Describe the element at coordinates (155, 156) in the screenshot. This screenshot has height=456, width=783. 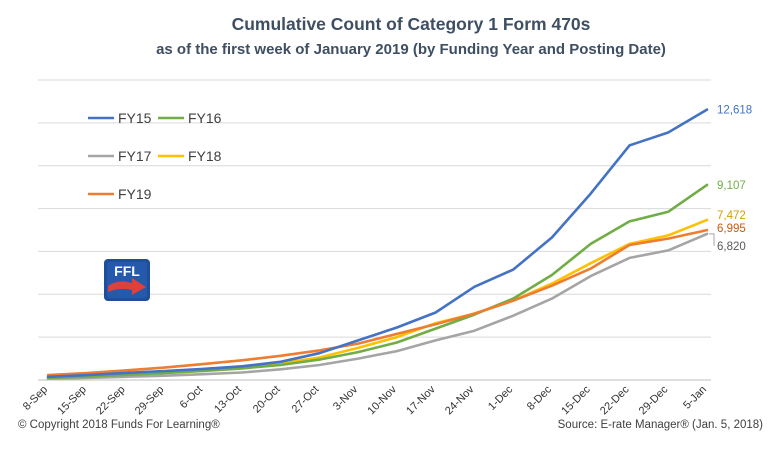
I see `legend: FY15 FY16 FY17 FY18 FY19` at that location.